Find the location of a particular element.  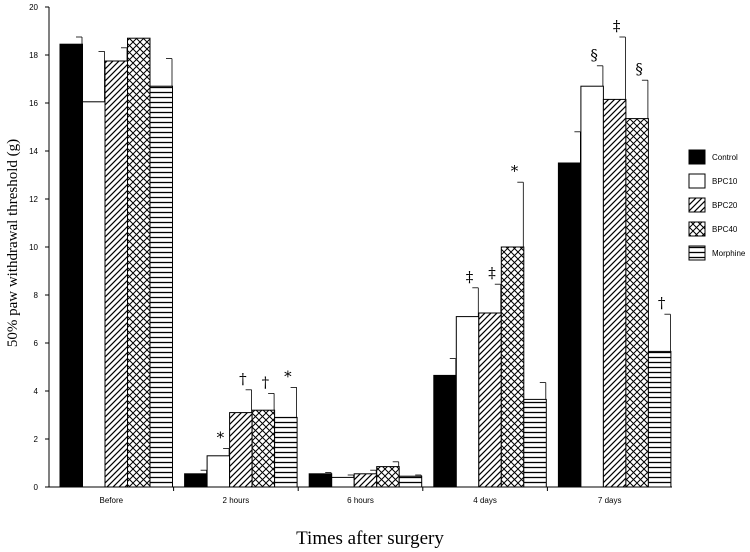

bar-bpc20-6-hours is located at coordinates (365, 480).